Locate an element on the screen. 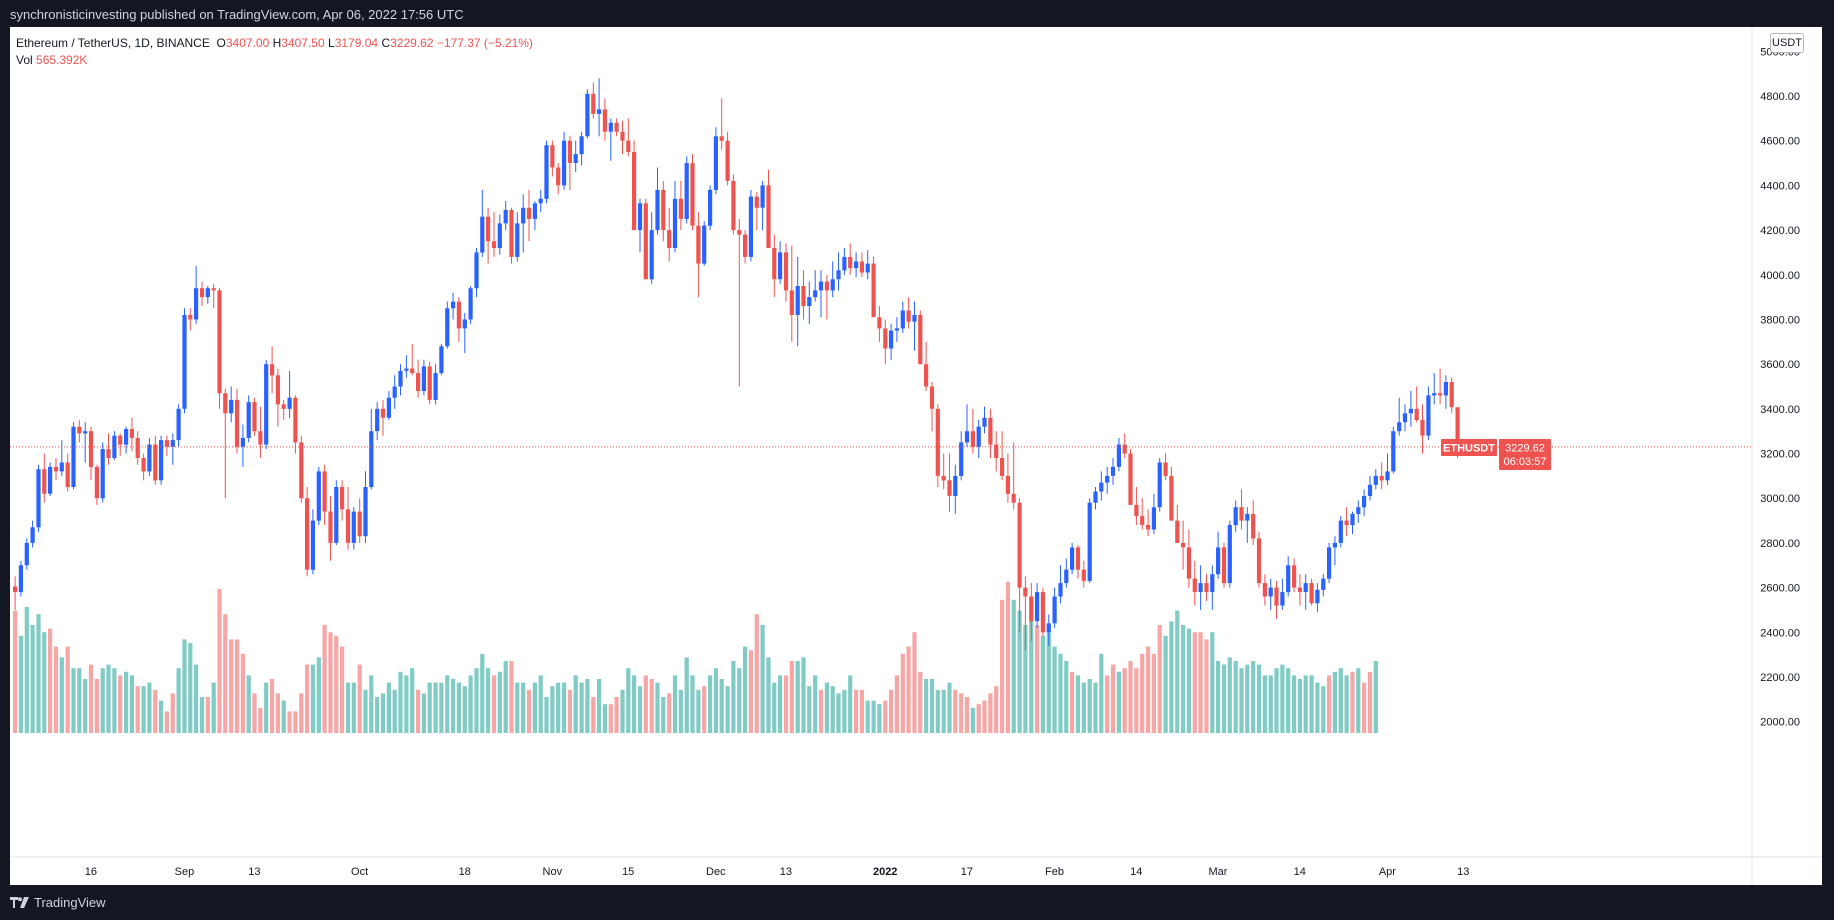 Image resolution: width=1834 pixels, height=920 pixels. countdown-text: 06:03:57 is located at coordinates (1525, 462).